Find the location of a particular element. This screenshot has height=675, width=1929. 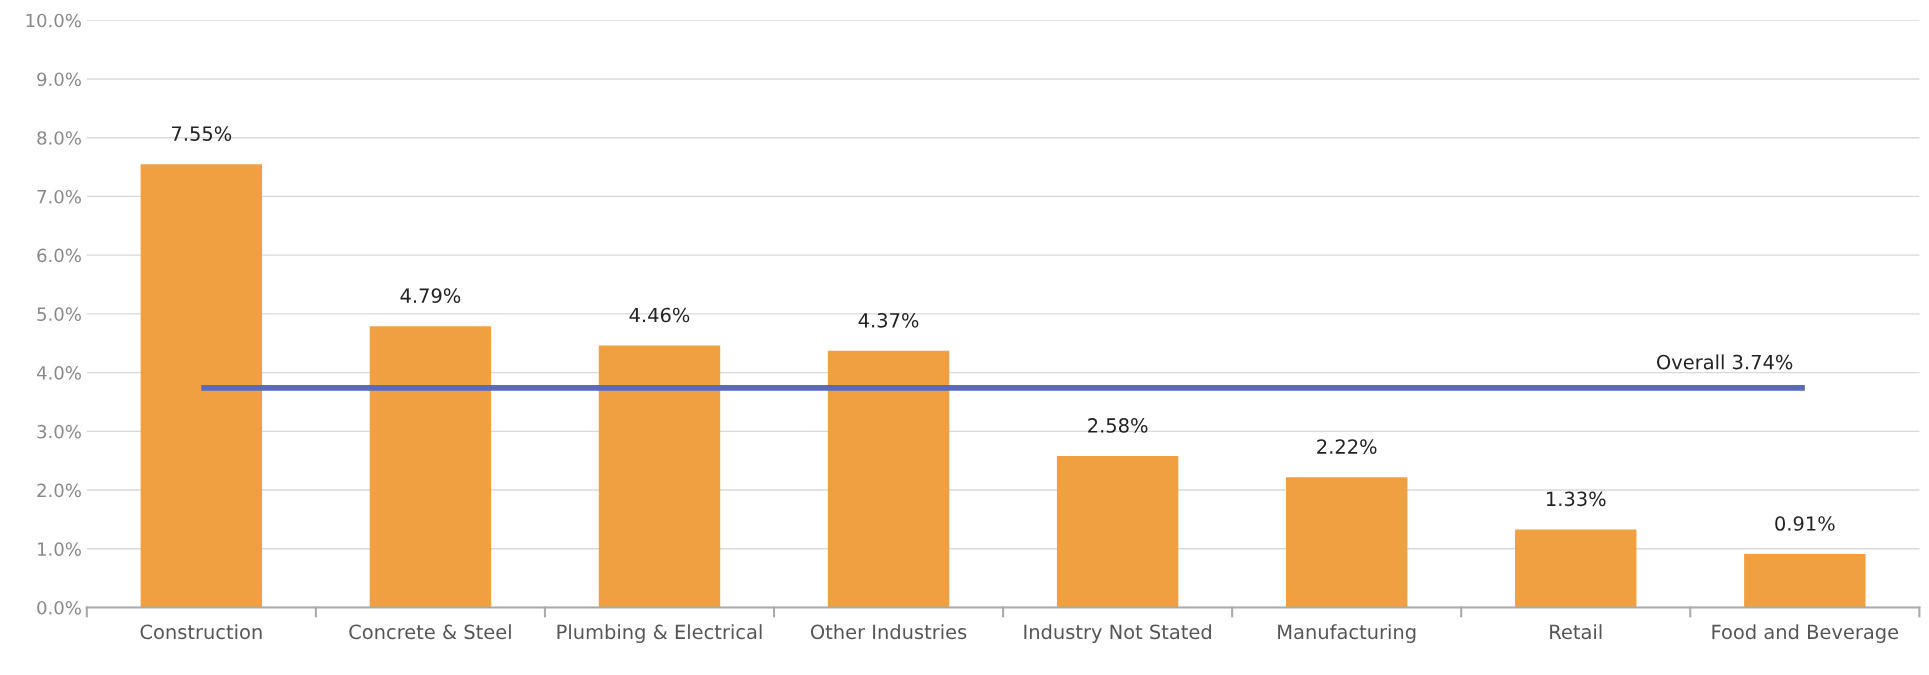

data-label: 7.55% is located at coordinates (202, 133).